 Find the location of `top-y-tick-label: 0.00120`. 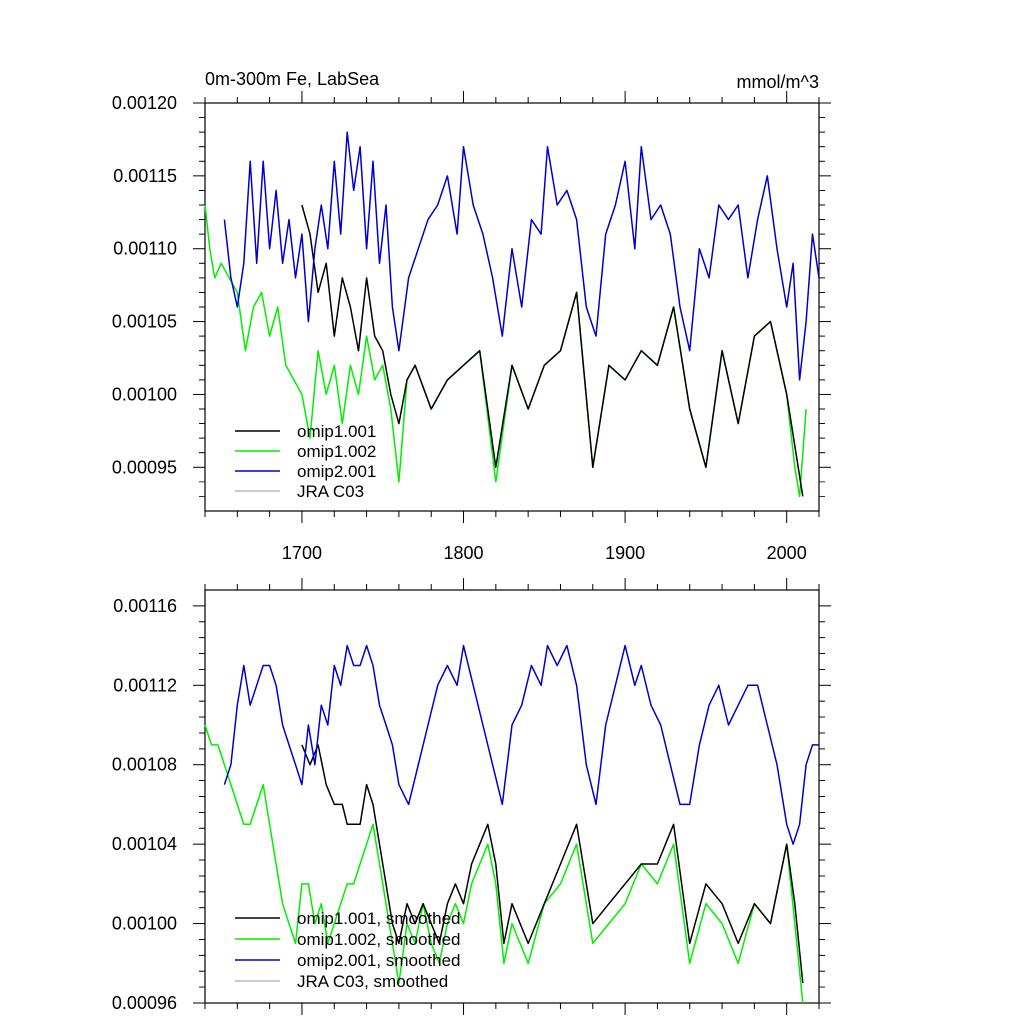

top-y-tick-label: 0.00120 is located at coordinates (144, 103).